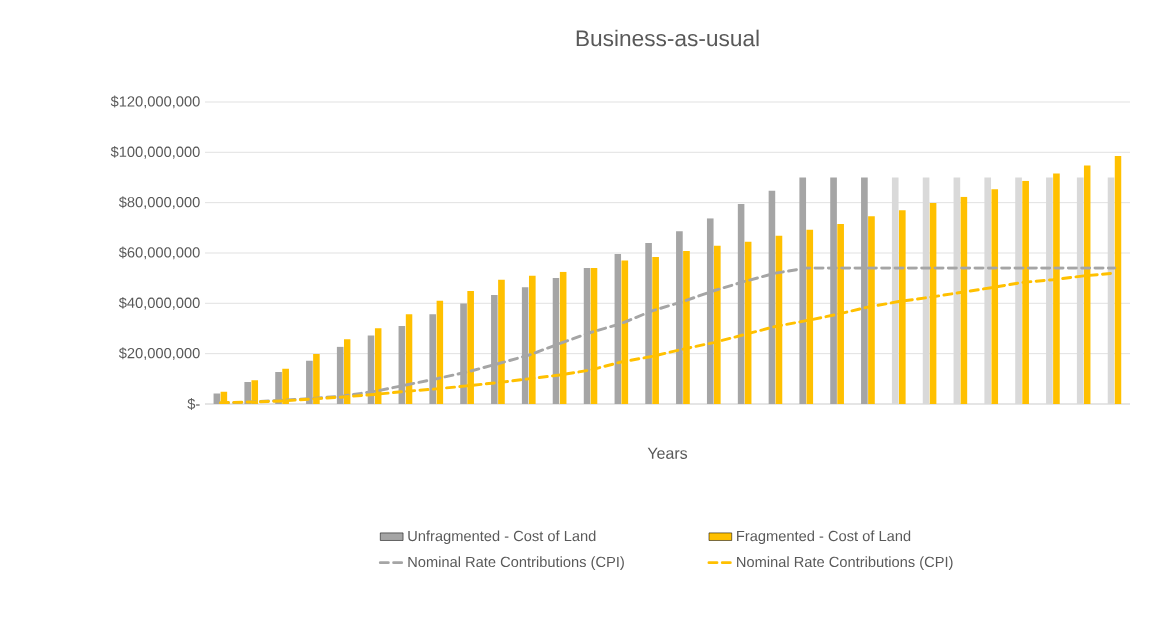 The image size is (1160, 630). Describe the element at coordinates (667, 38) in the screenshot. I see `chart-title: Business-as-usual` at that location.